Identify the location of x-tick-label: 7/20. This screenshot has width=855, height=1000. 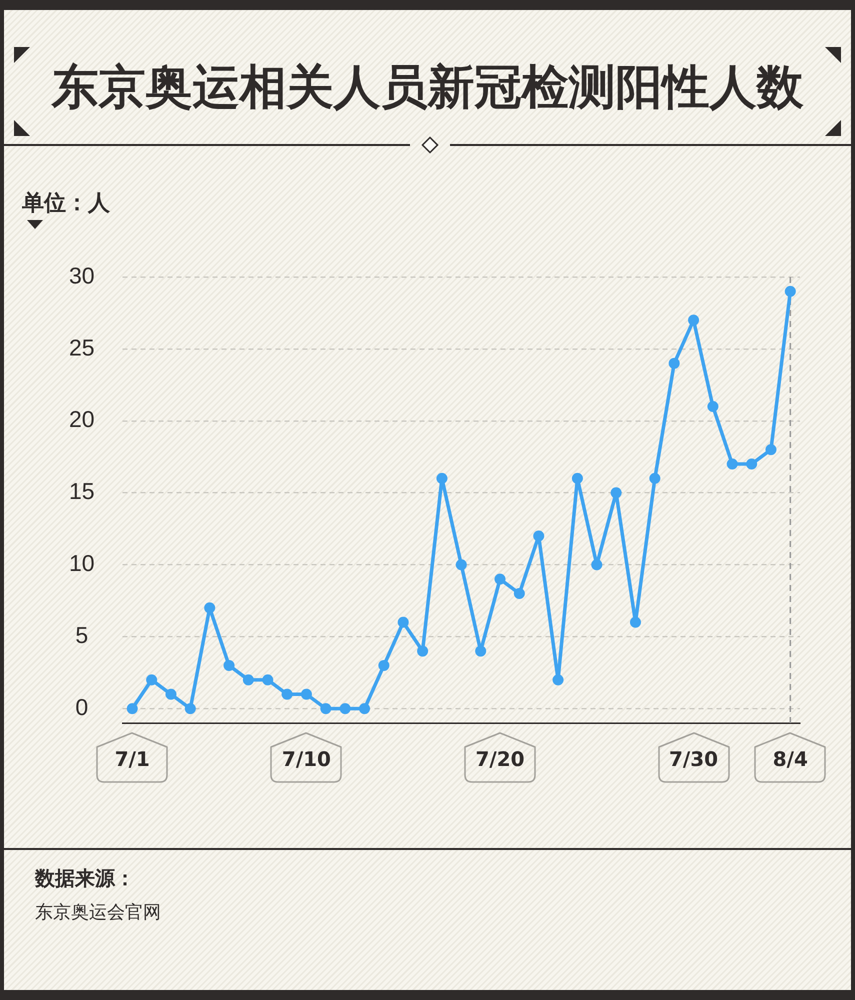
(500, 759).